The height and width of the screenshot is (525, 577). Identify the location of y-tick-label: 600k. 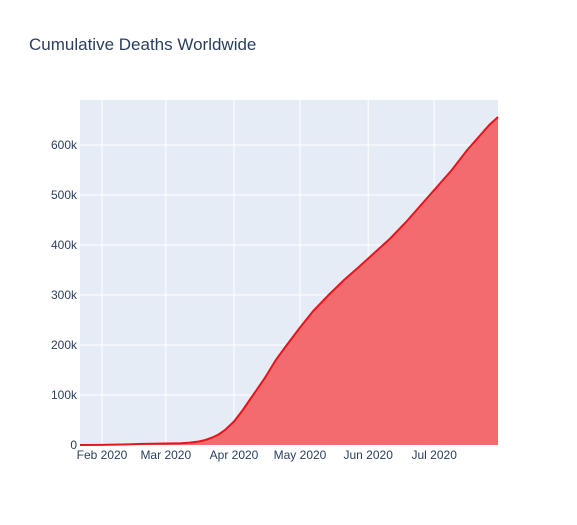
(64, 145).